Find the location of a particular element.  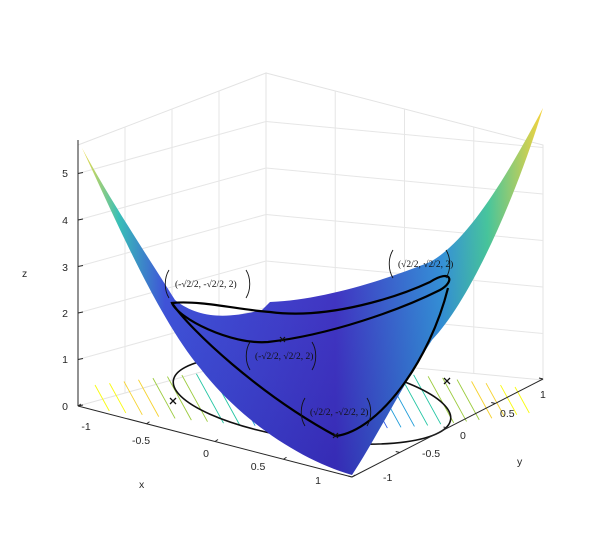

z-tick-label: 3 is located at coordinates (65, 268).